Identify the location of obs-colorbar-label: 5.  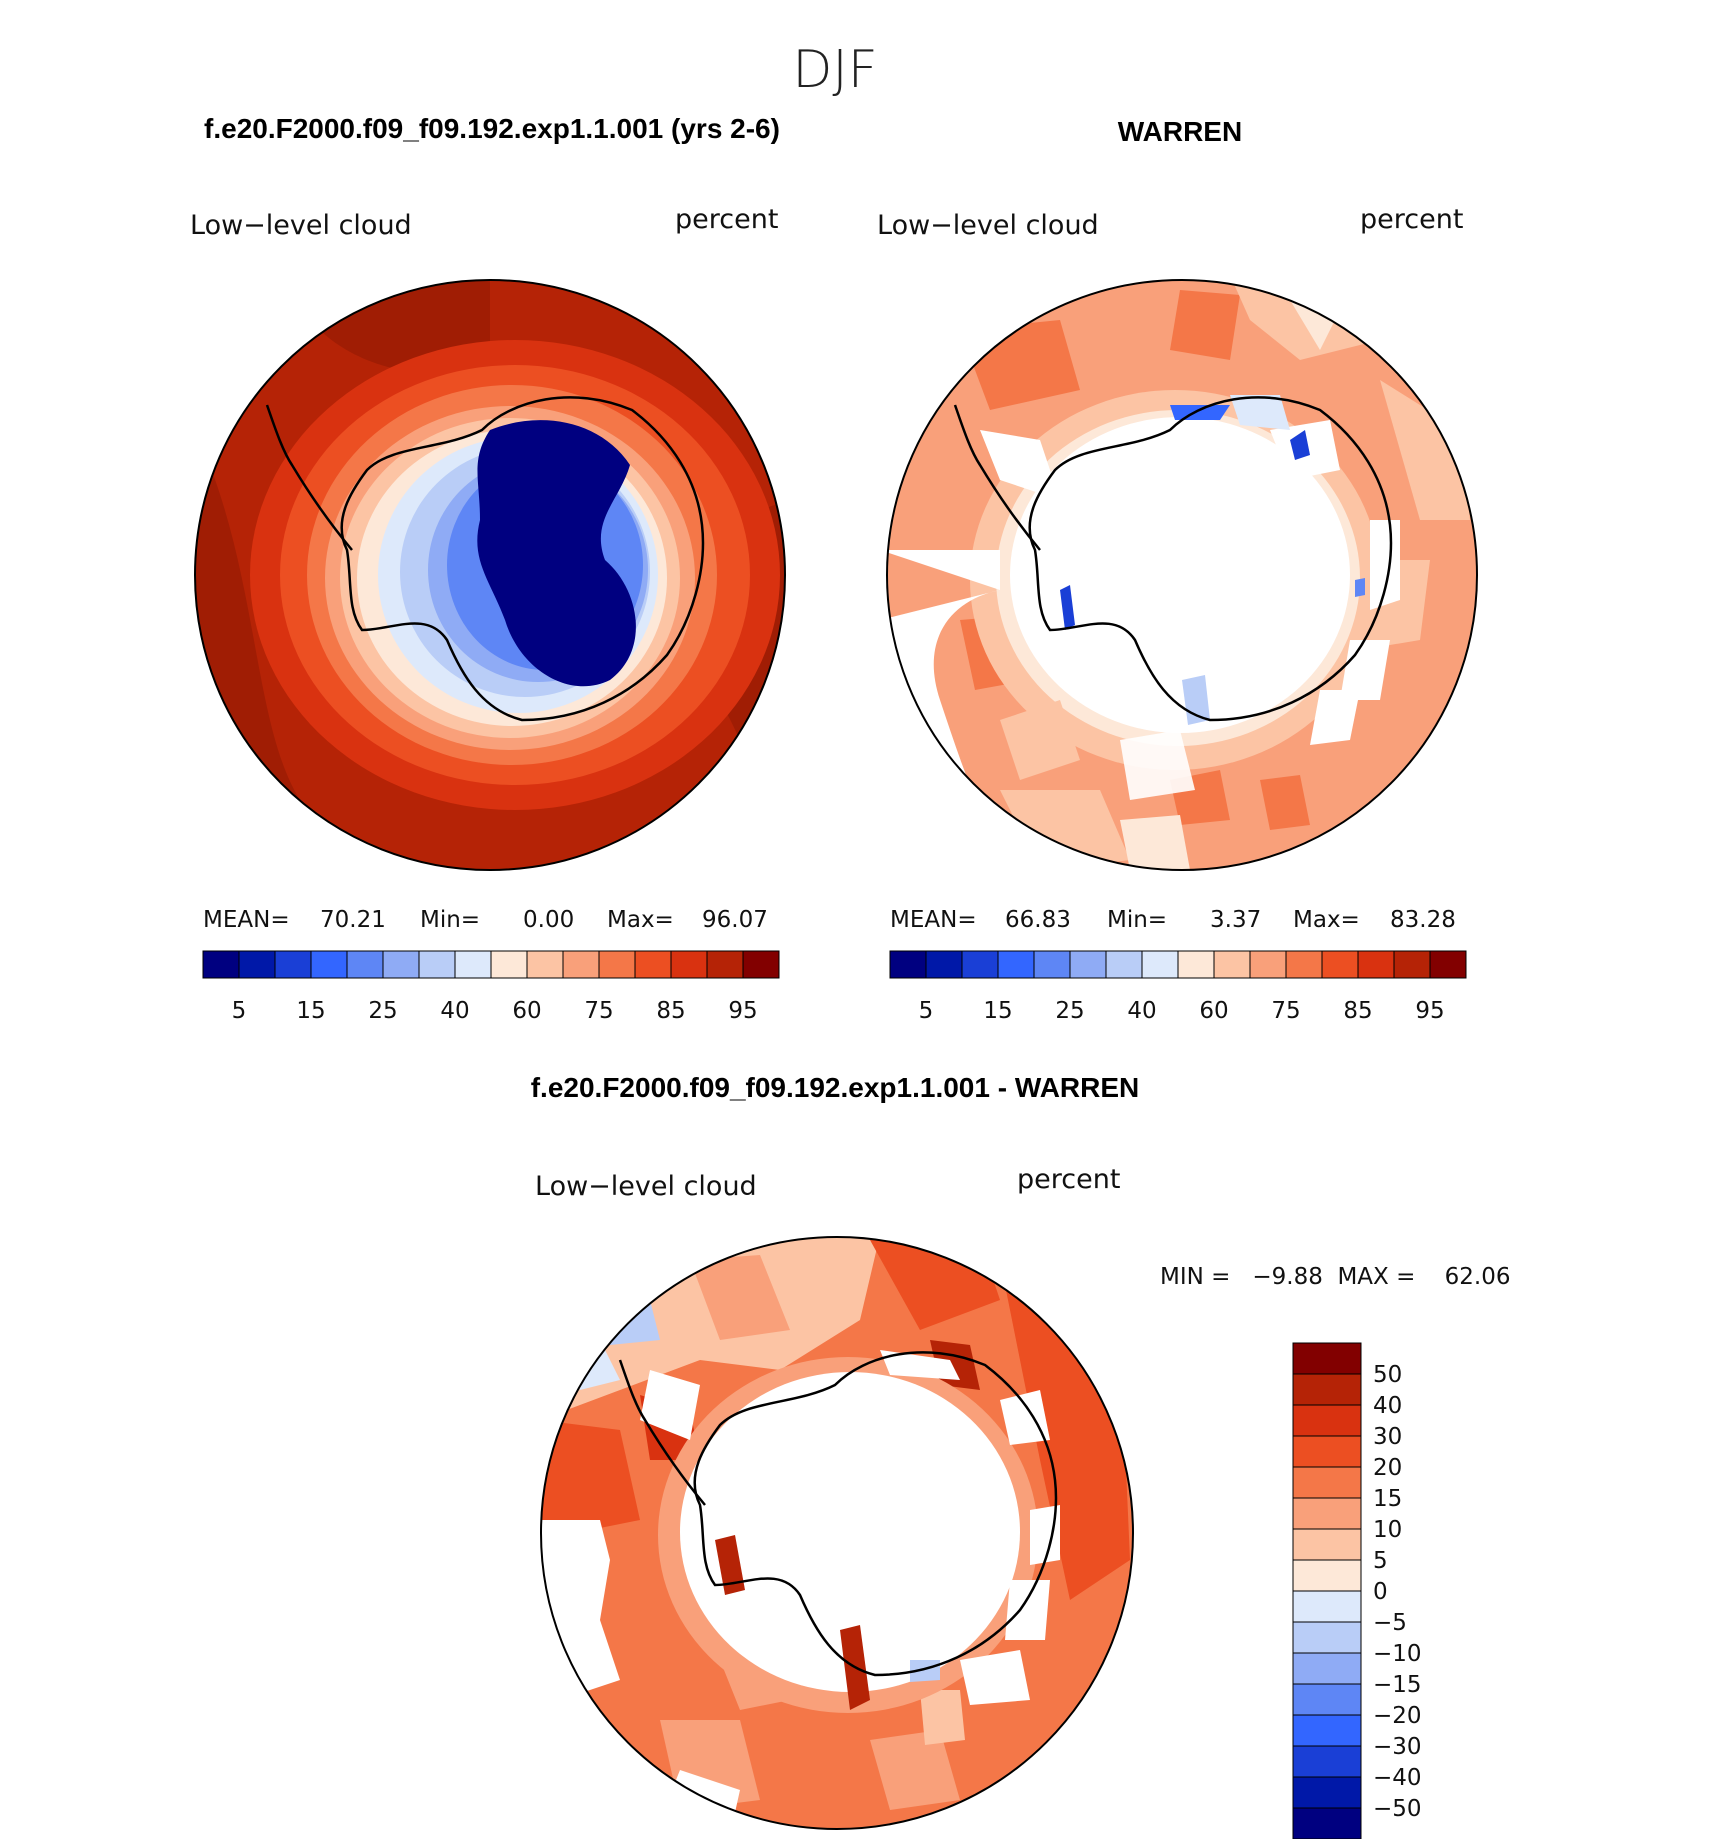
(926, 1011).